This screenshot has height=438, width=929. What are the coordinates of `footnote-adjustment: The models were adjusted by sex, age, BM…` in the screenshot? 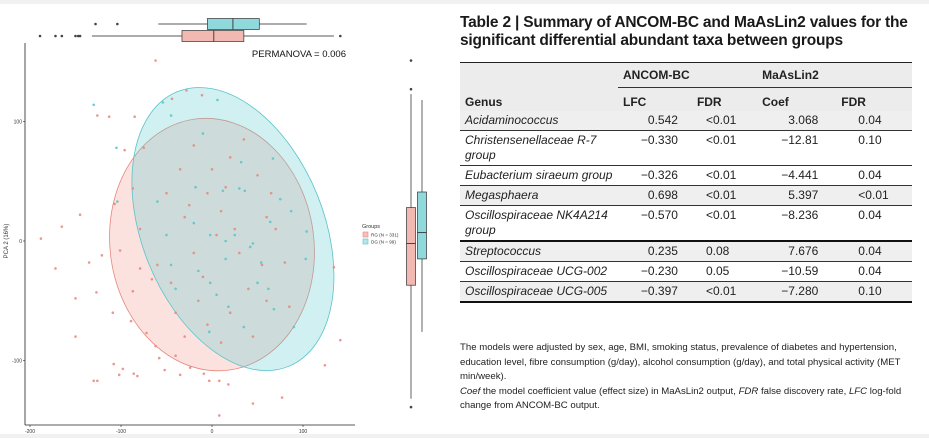 It's located at (680, 362).